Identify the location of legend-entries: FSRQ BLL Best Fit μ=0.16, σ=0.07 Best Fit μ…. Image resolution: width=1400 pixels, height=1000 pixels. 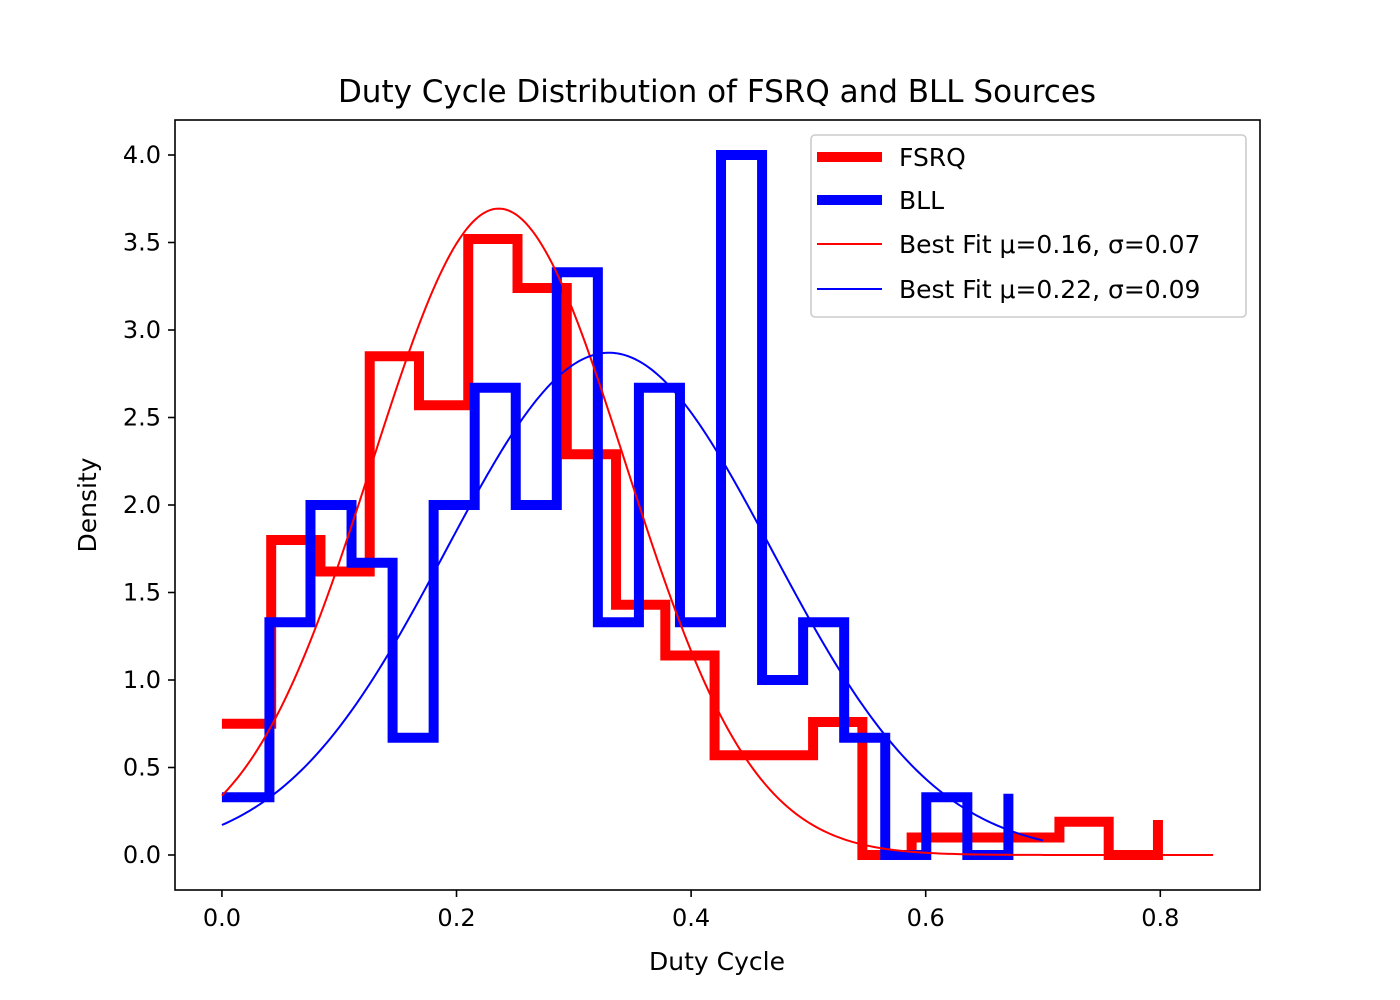
(1008, 223).